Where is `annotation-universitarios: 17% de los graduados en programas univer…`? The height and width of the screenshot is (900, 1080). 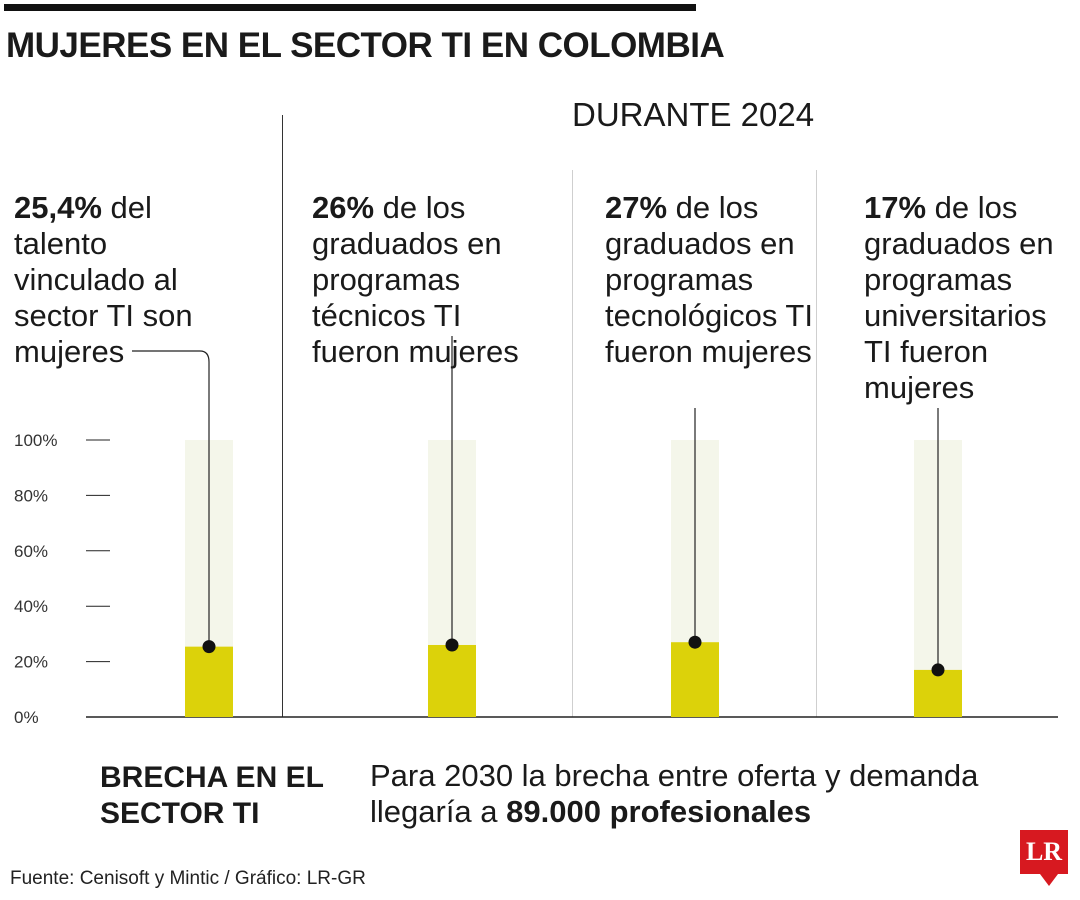 annotation-universitarios: 17% de los graduados en programas univer… is located at coordinates (964, 298).